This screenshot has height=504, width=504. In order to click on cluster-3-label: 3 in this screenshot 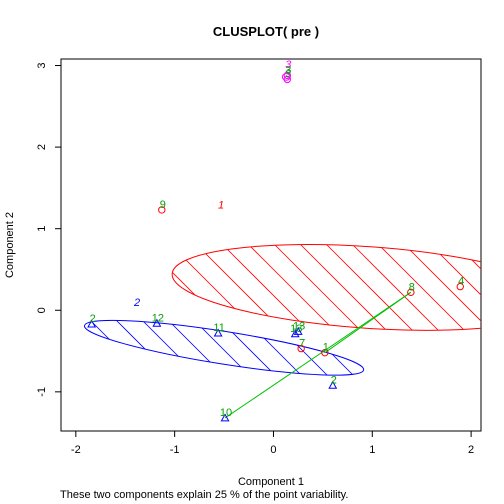, I will do `click(288, 65)`.